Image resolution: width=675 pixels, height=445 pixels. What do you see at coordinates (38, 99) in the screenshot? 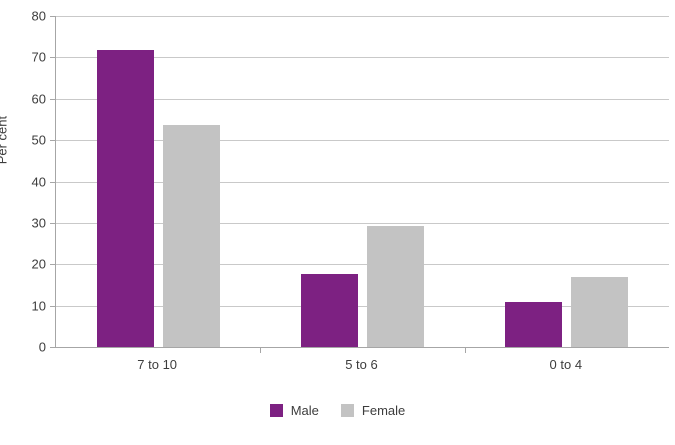
I see `y-tick-label-60: 60` at bounding box center [38, 99].